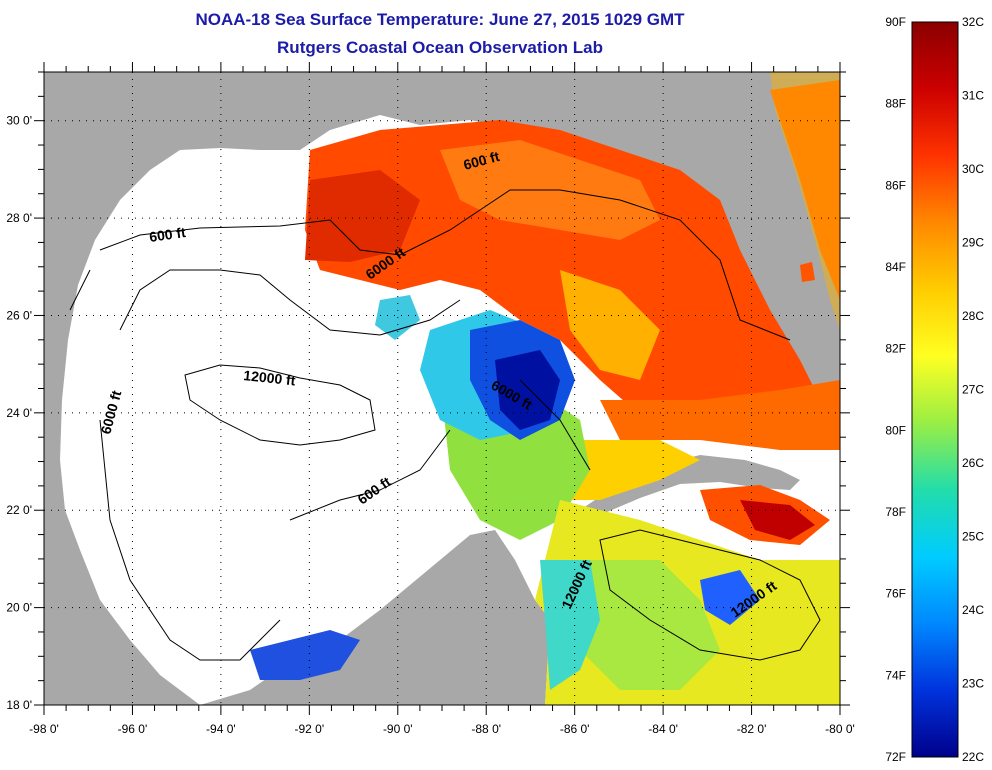  What do you see at coordinates (19, 510) in the screenshot?
I see `lat-label: 22 0'` at bounding box center [19, 510].